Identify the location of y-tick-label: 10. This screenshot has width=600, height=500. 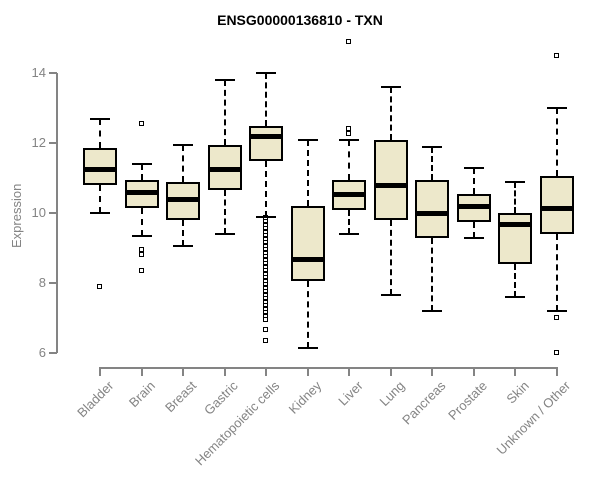
(38, 212).